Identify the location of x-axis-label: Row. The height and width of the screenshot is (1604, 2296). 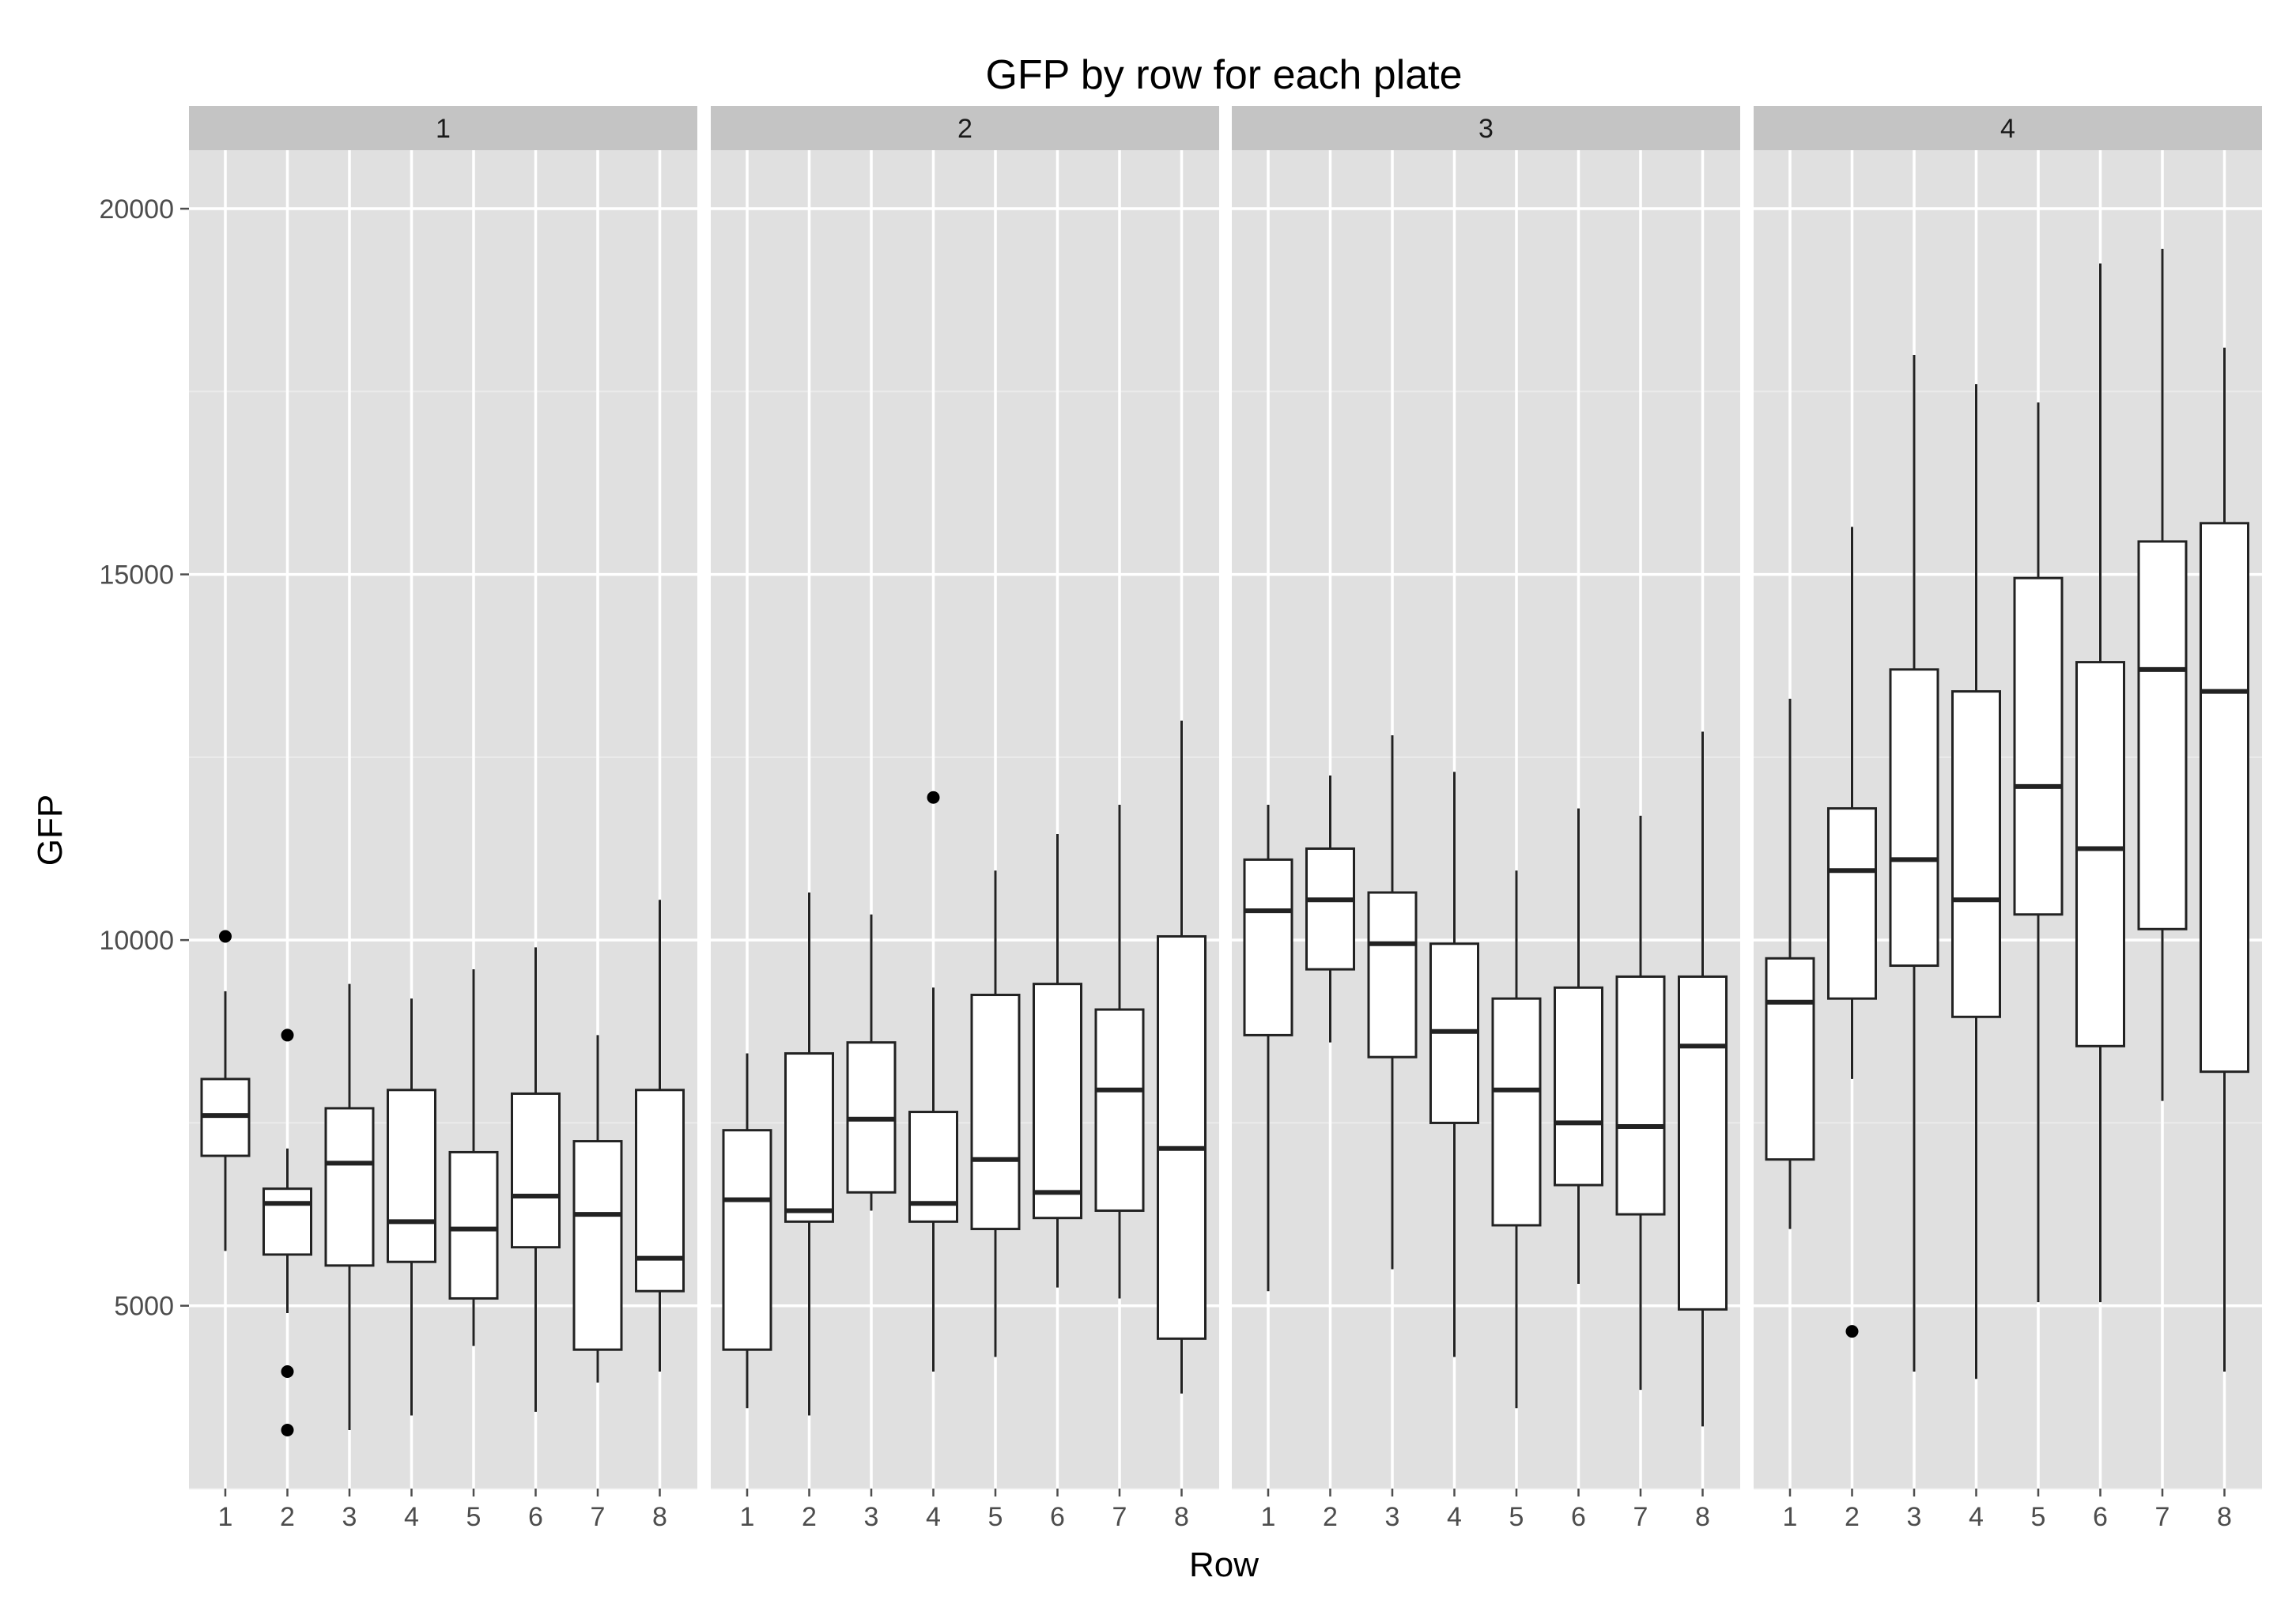
(1224, 1565).